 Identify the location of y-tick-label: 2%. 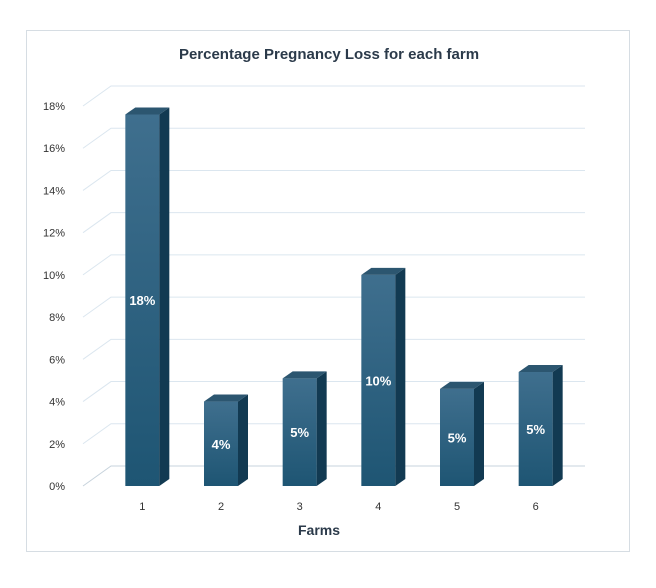
(57, 445).